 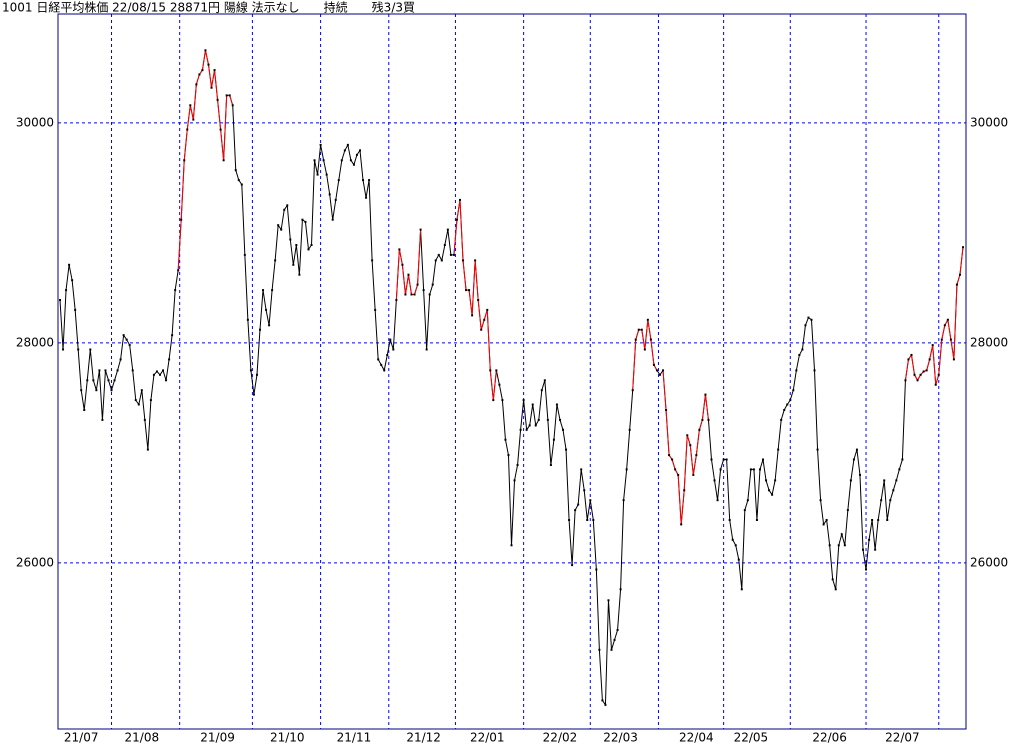 What do you see at coordinates (751, 738) in the screenshot?
I see `x-tick-label: 22/05` at bounding box center [751, 738].